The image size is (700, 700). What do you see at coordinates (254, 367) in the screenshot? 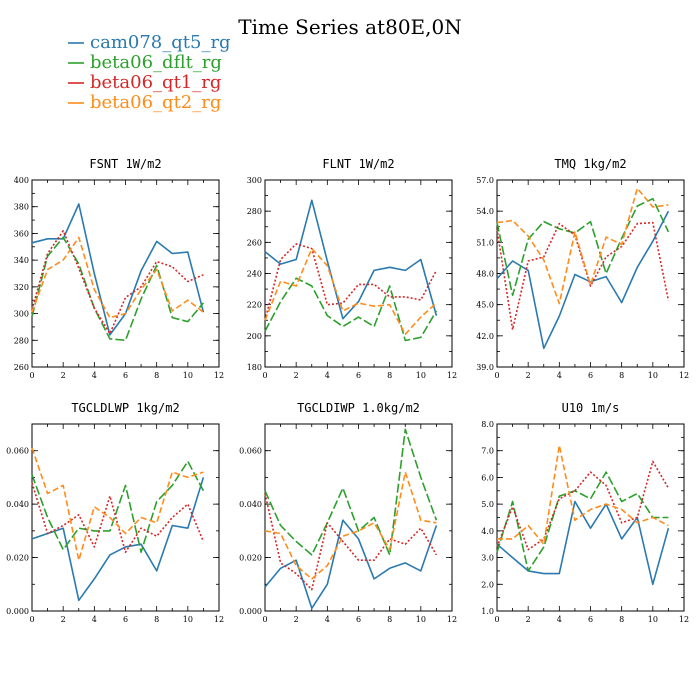
I see `y-tick-label: 180` at bounding box center [254, 367].